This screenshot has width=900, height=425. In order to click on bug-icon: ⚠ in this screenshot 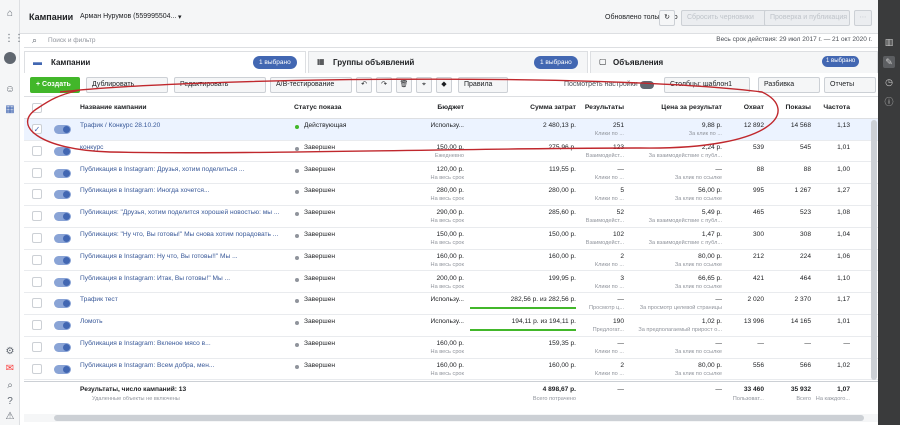, I will do `click(10, 416)`.